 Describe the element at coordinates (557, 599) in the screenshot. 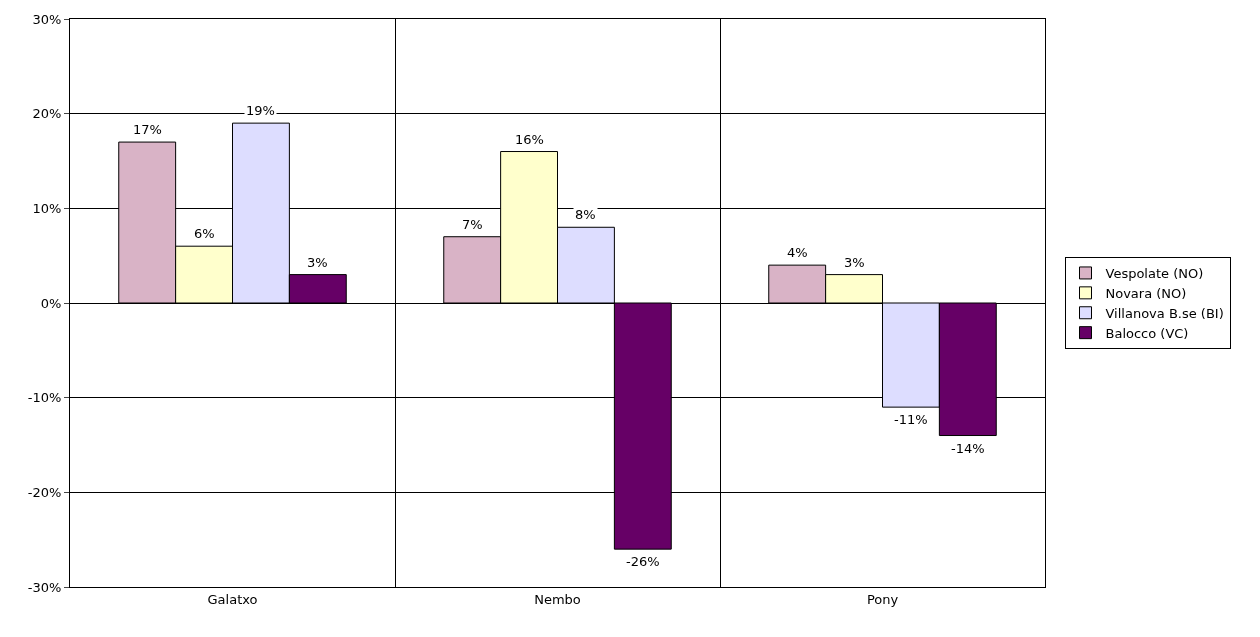

I see `x-tick-label: Nembo` at that location.